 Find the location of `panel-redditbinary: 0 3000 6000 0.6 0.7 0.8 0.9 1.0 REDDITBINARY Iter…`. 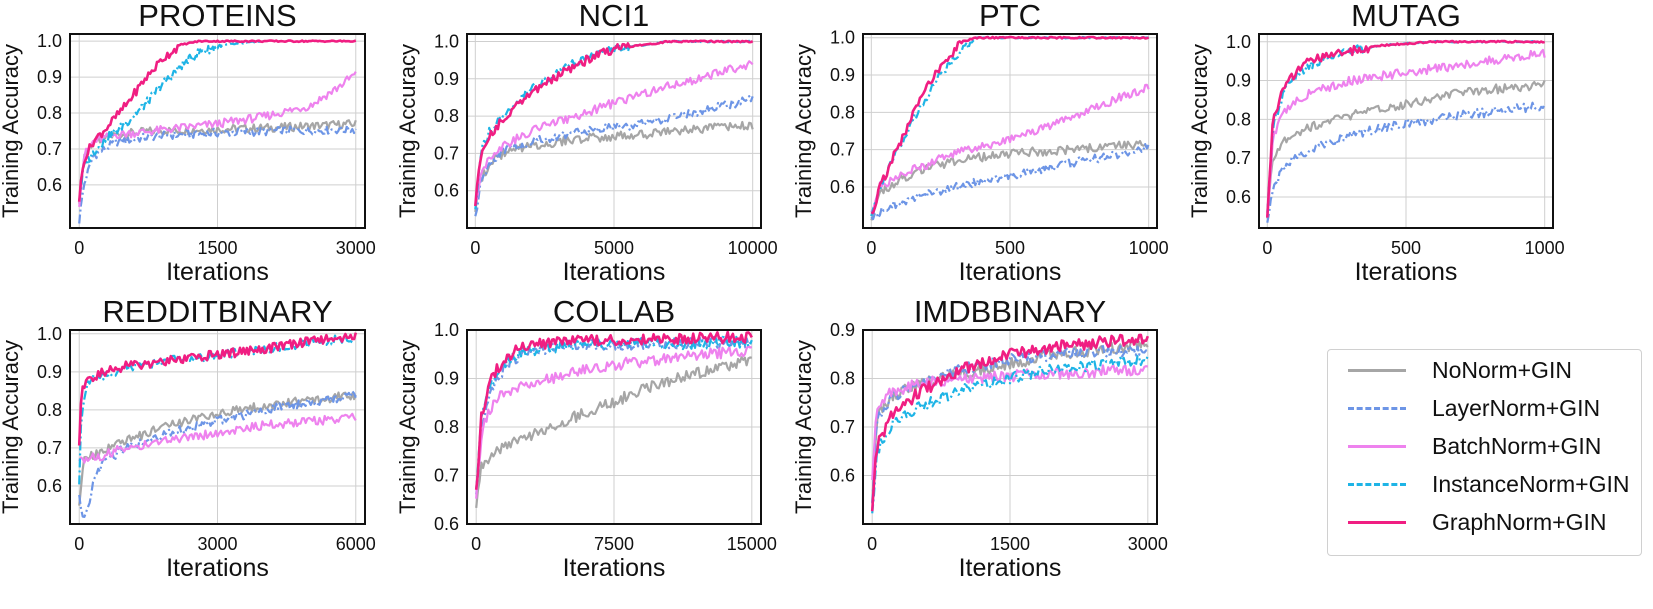

panel-redditbinary: 0 3000 6000 0.6 0.7 0.8 0.9 1.0 REDDITBINARY Iter… is located at coordinates (188, 438).